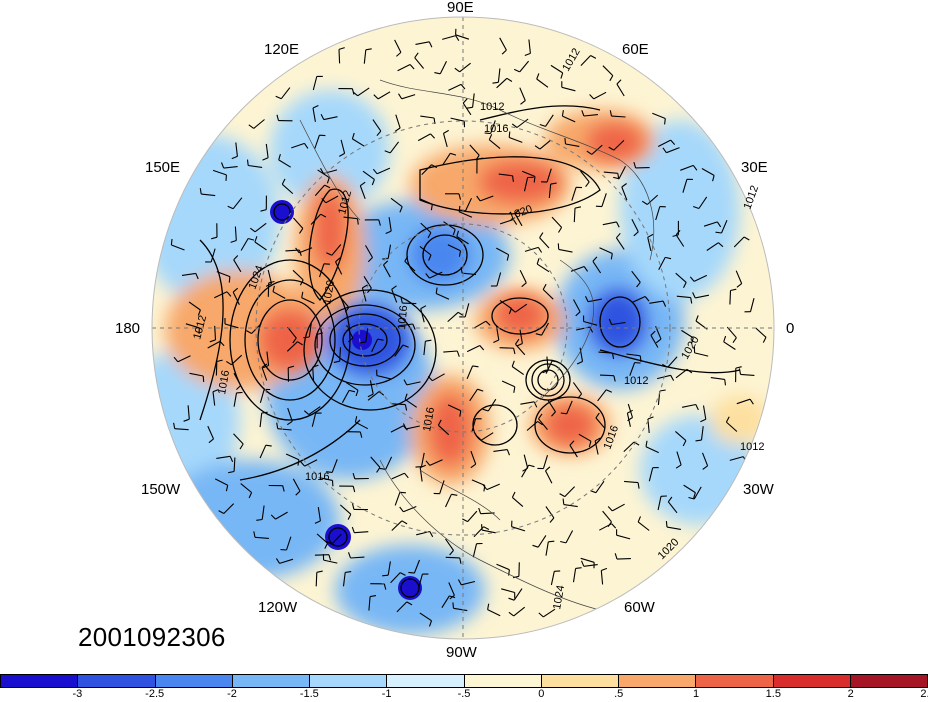 This screenshot has width=928, height=702. Describe the element at coordinates (224, 382) in the screenshot. I see `isobar-label: 1016` at that location.